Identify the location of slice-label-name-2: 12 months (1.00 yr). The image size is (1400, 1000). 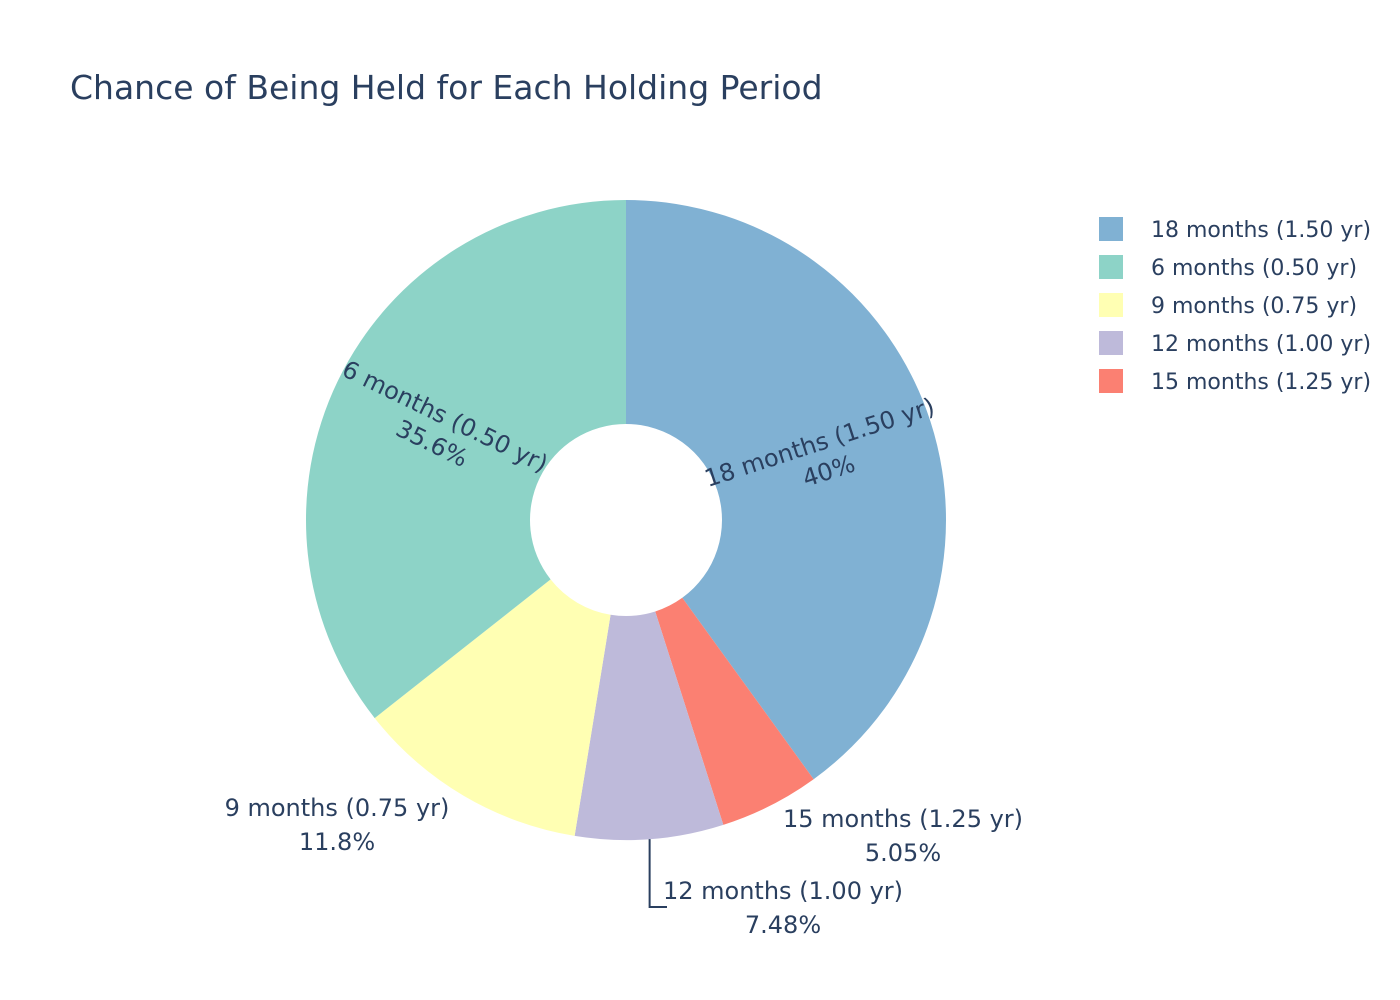
(783, 891).